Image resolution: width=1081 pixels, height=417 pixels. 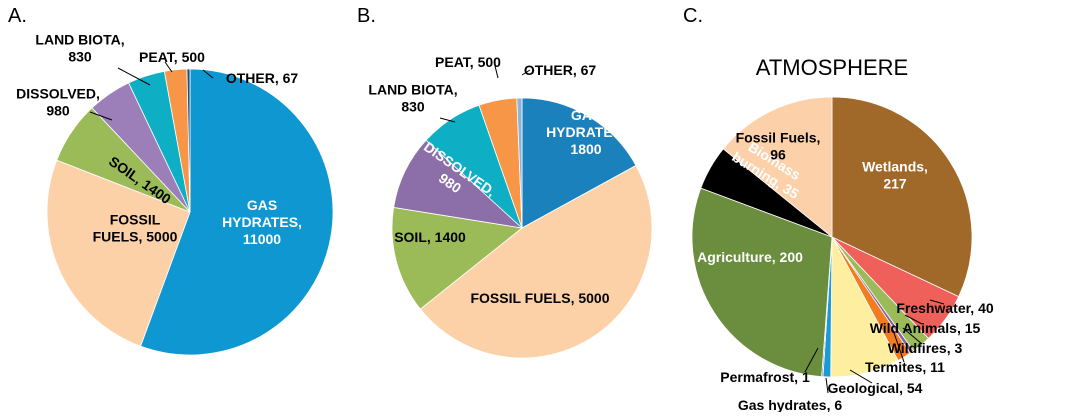 What do you see at coordinates (17, 16) in the screenshot?
I see `panel-label: A.` at bounding box center [17, 16].